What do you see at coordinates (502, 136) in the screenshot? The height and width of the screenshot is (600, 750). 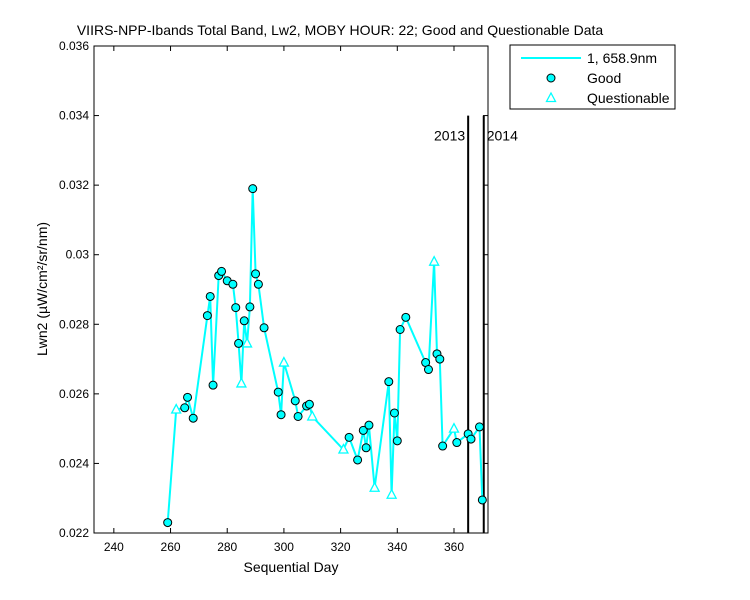 I see `year-label-2014: 2014` at bounding box center [502, 136].